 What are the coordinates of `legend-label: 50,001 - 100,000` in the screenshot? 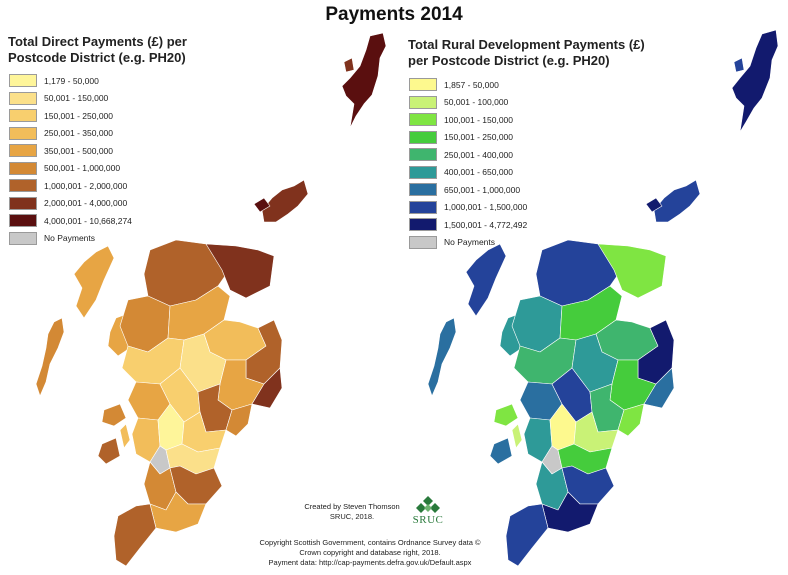 It's located at (476, 102).